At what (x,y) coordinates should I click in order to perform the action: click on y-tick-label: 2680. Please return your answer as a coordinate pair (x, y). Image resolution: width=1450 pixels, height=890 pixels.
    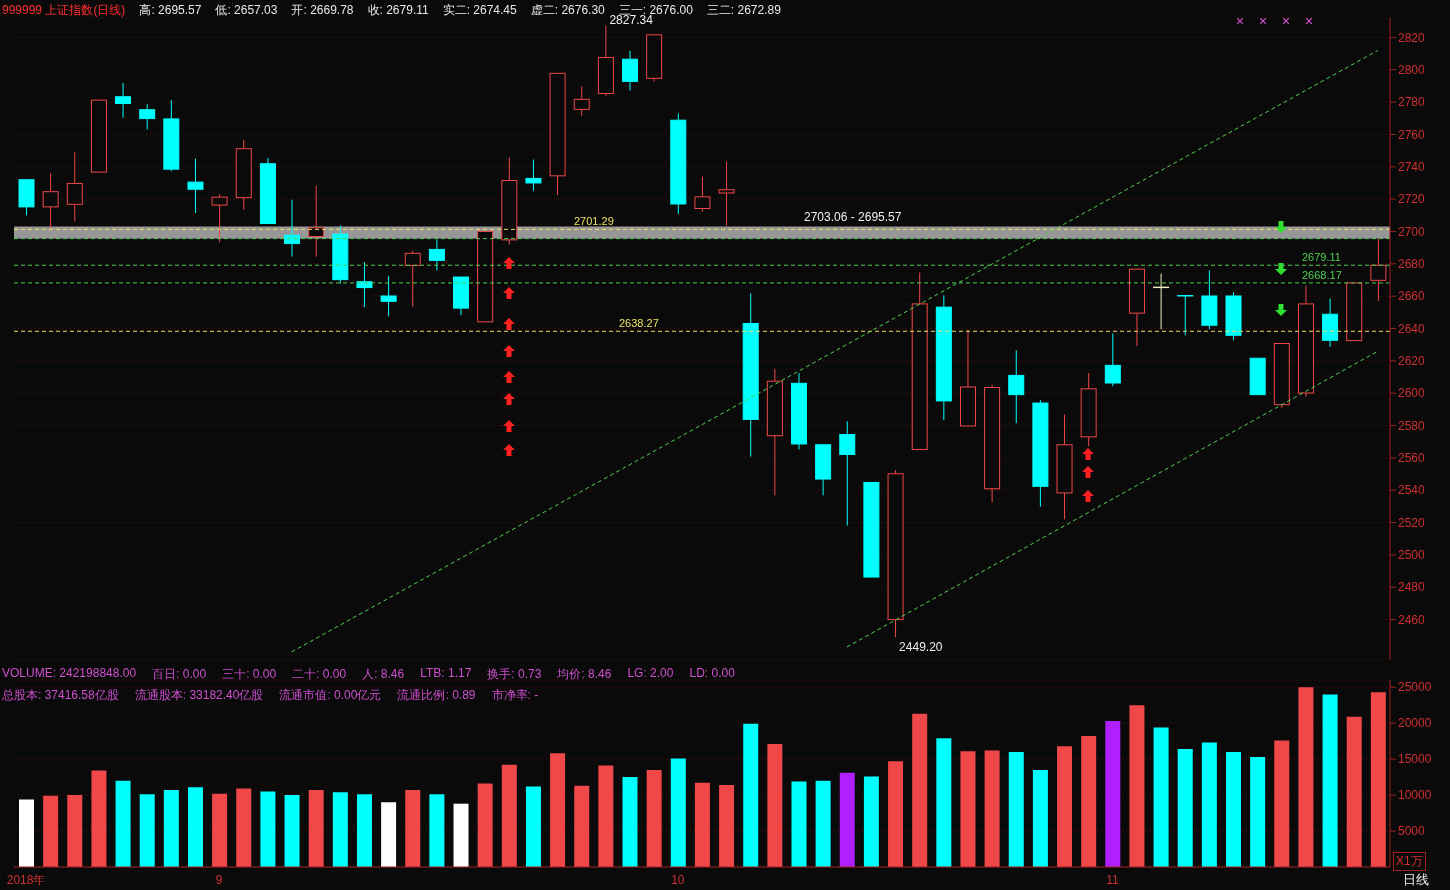
    Looking at the image, I should click on (1412, 264).